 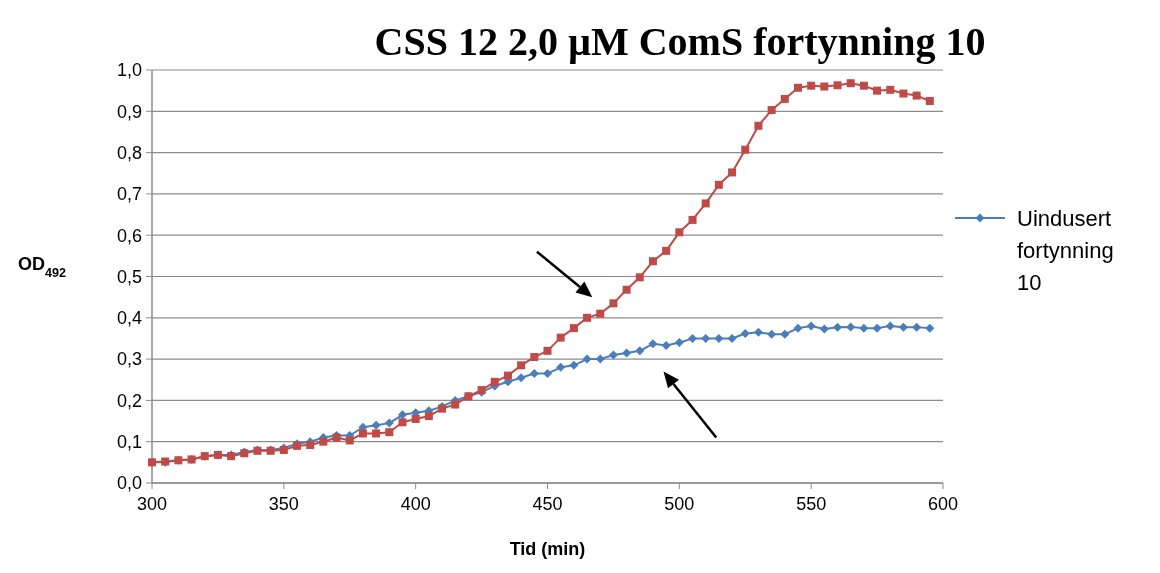 I want to click on legend-label: Uindusert fortynning 10, so click(x=1065, y=250).